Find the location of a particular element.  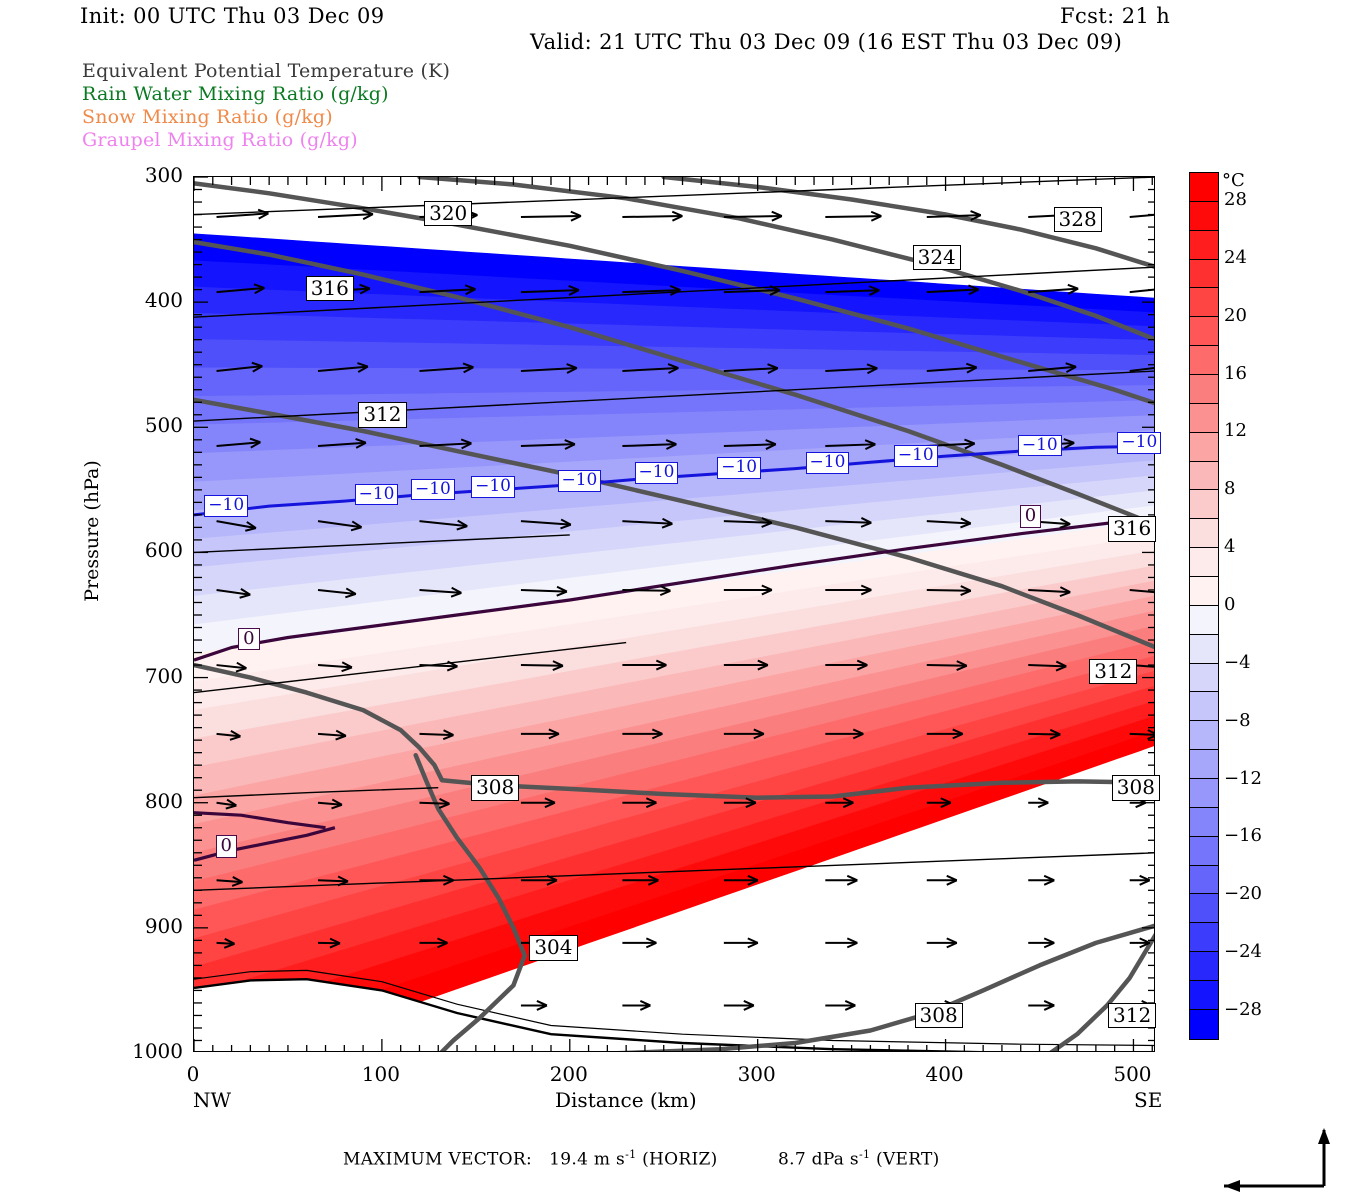

colorbar-tick-label: −16 is located at coordinates (1243, 836).